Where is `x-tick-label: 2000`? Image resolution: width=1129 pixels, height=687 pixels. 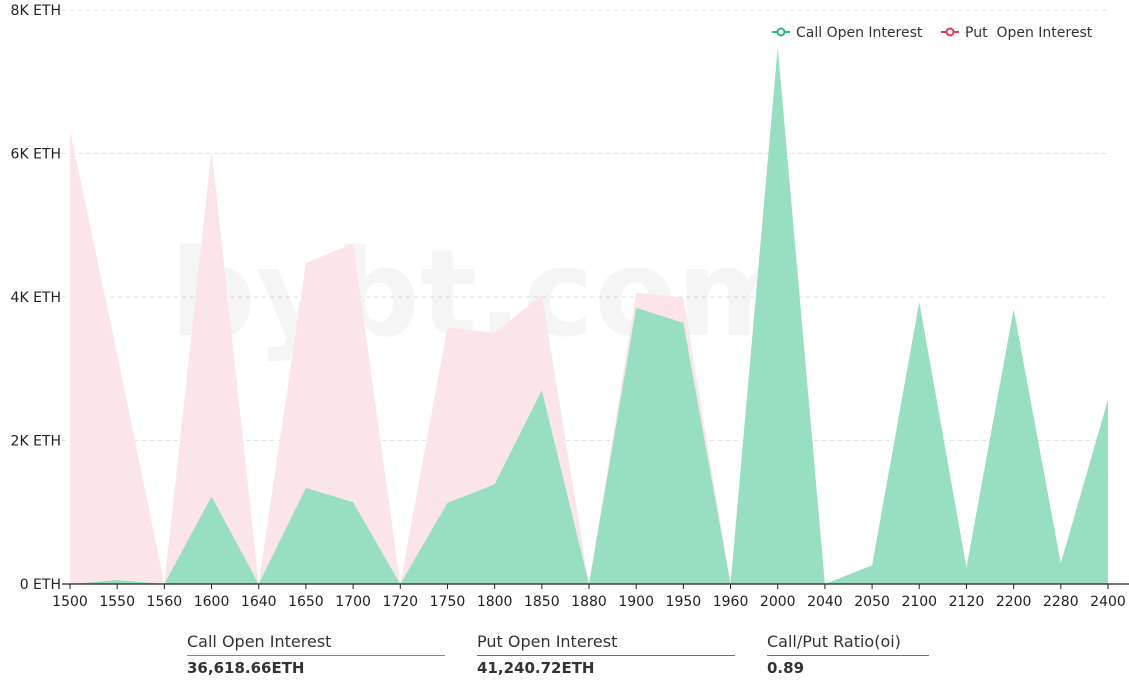 x-tick-label: 2000 is located at coordinates (778, 602).